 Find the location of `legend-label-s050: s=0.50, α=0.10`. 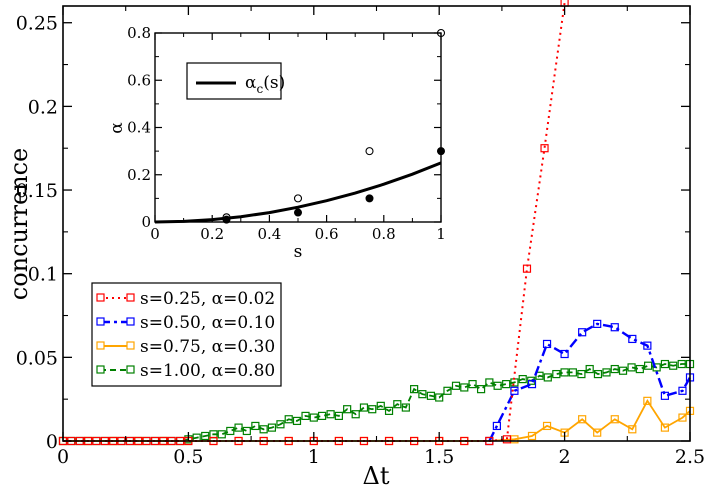

legend-label-s050: s=0.50, α=0.10 is located at coordinates (207, 323).